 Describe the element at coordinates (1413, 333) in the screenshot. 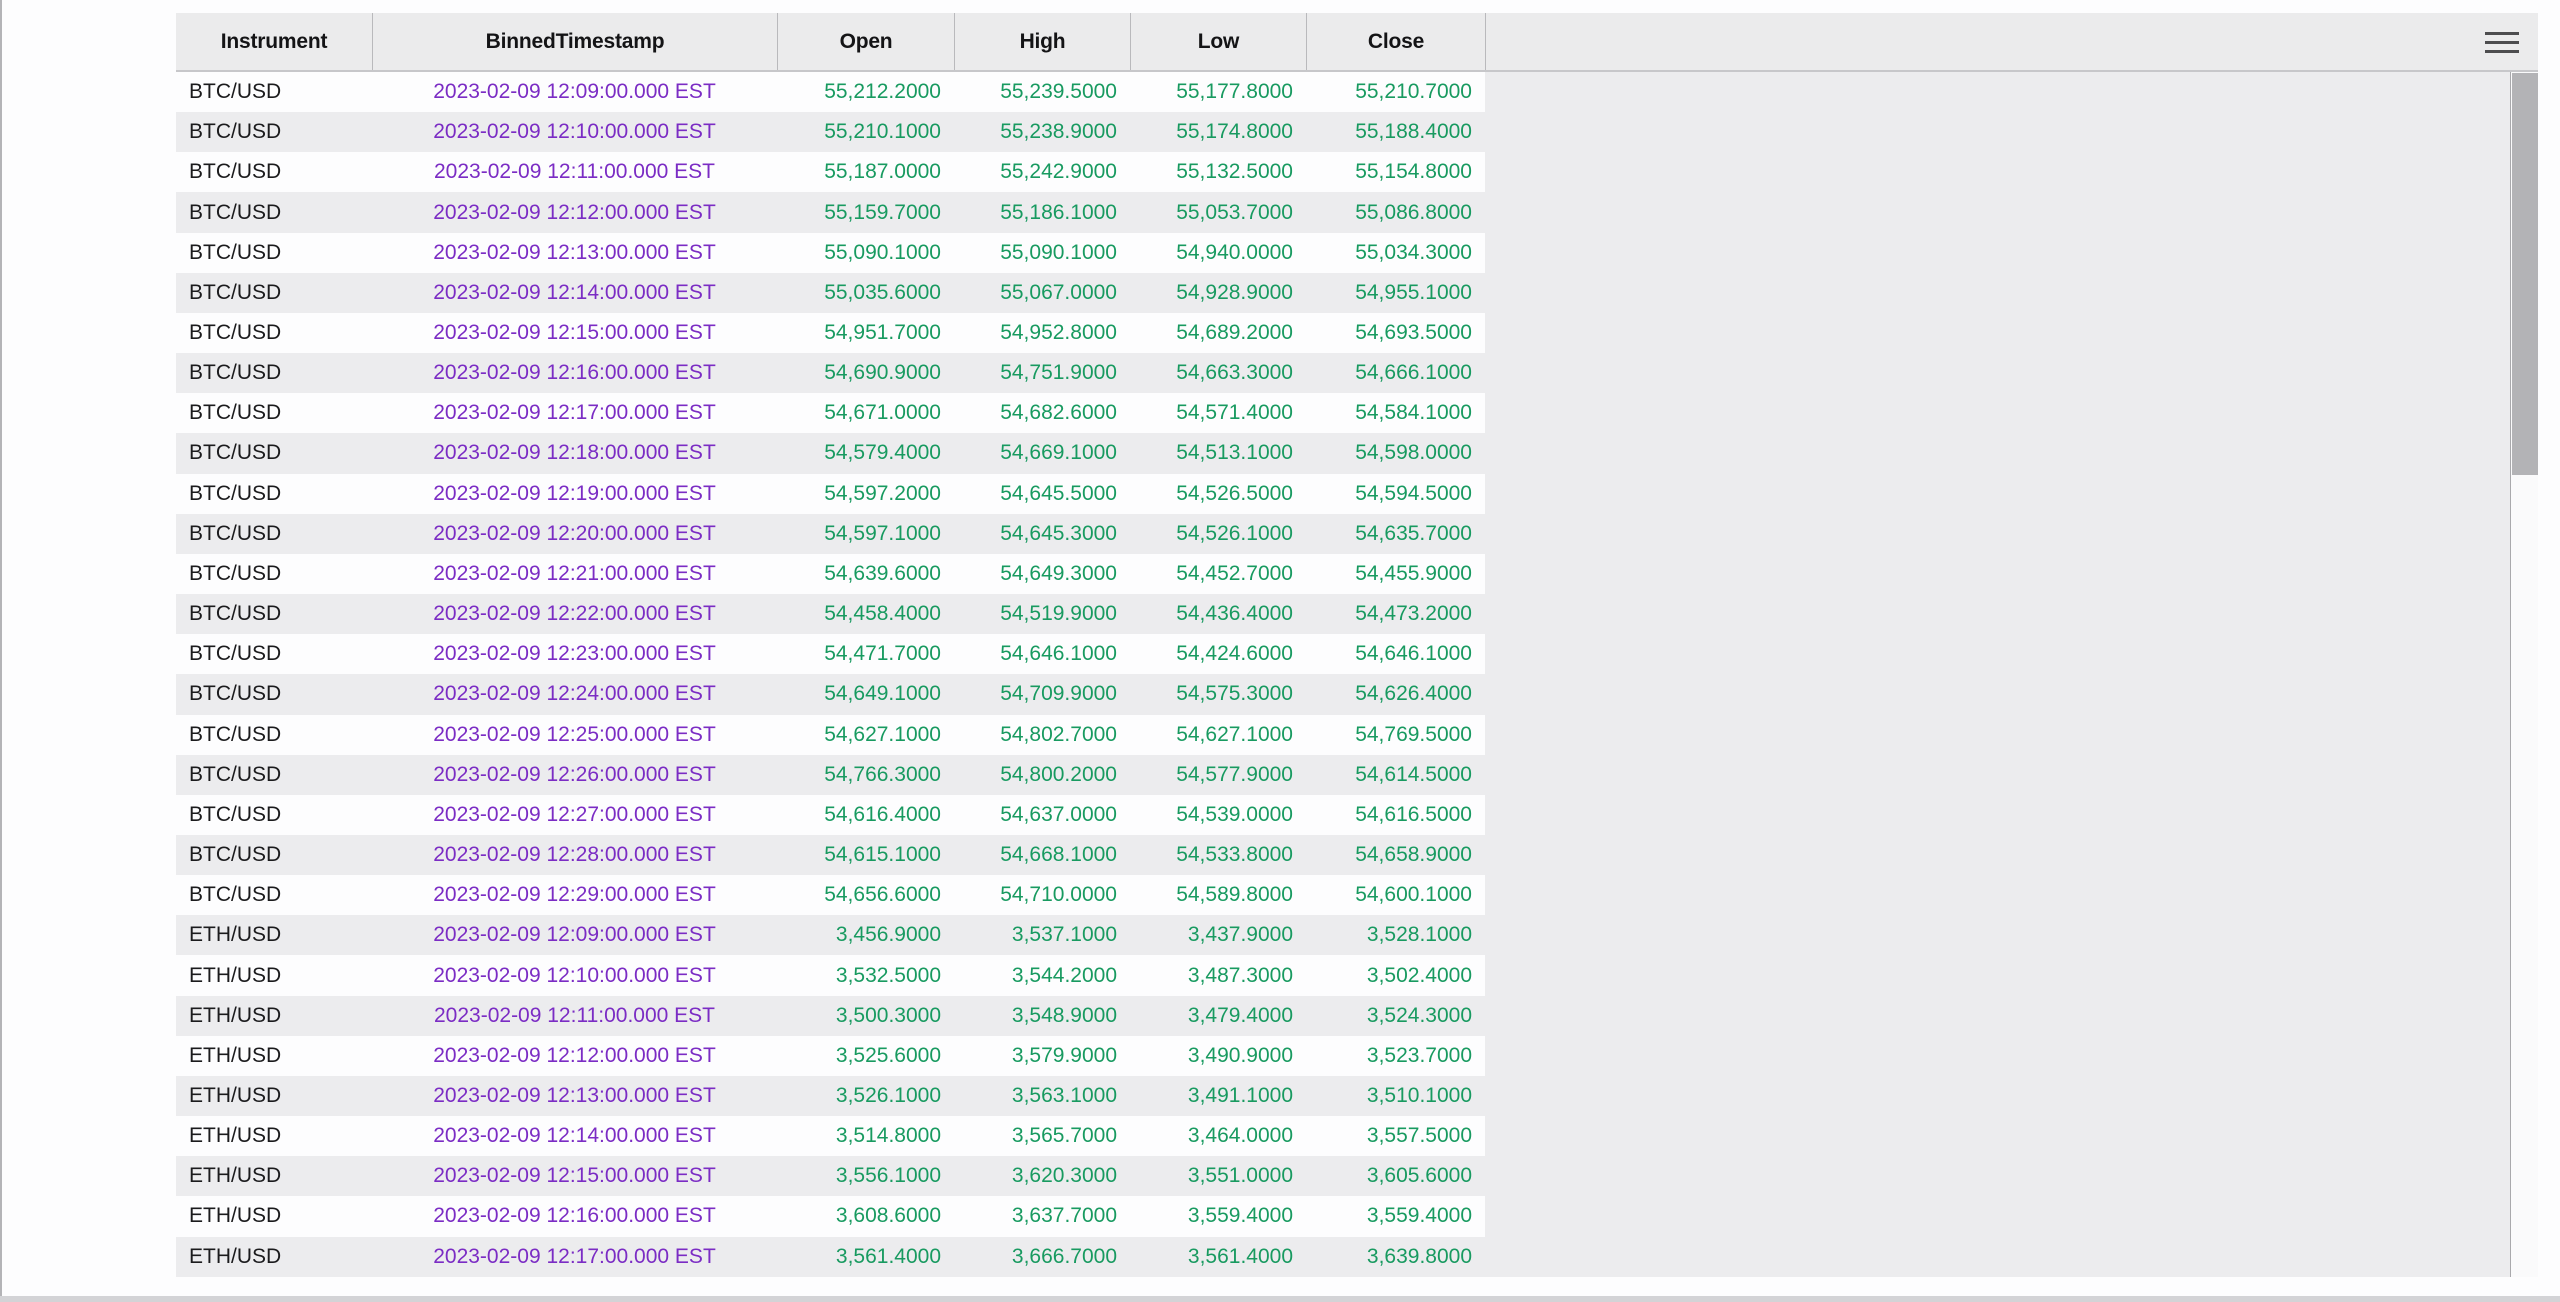

I see `cell-close: 54,693.5000` at that location.